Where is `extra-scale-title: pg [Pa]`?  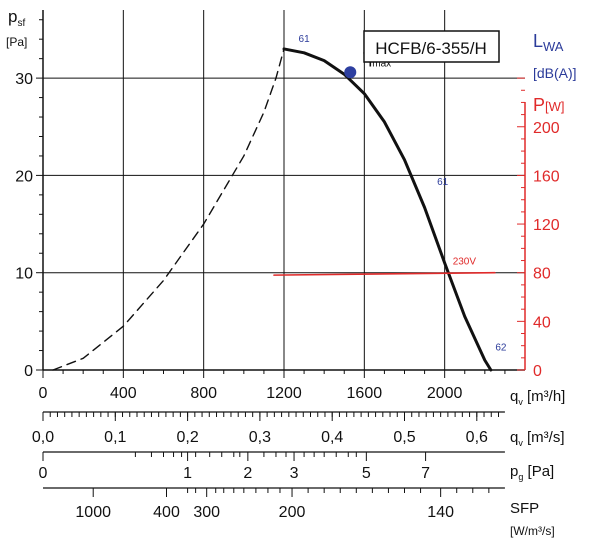
extra-scale-title: pg [Pa] is located at coordinates (532, 472).